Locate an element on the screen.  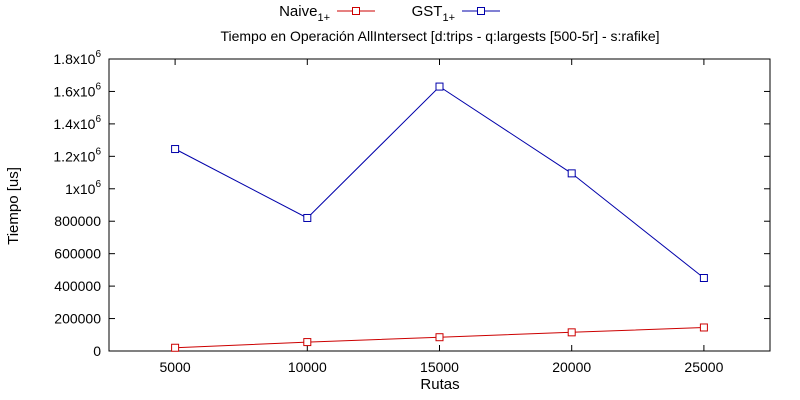
x-tick-label: 5000 is located at coordinates (175, 367).